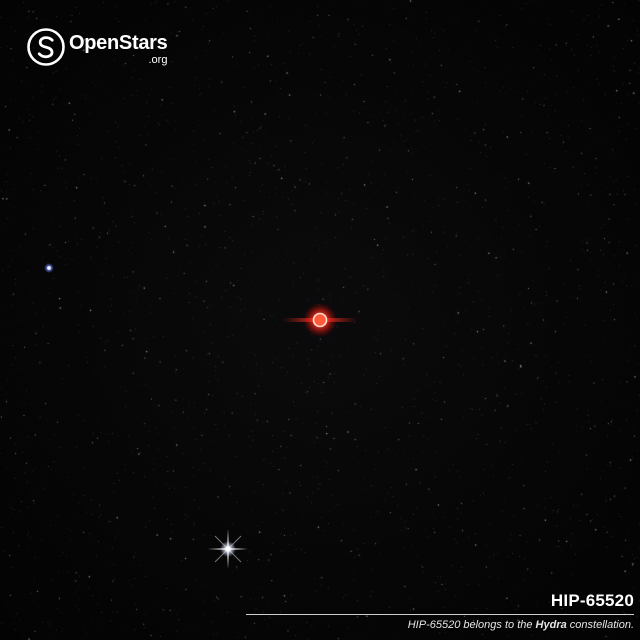  Describe the element at coordinates (551, 625) in the screenshot. I see `constellation-name: Hydra` at that location.